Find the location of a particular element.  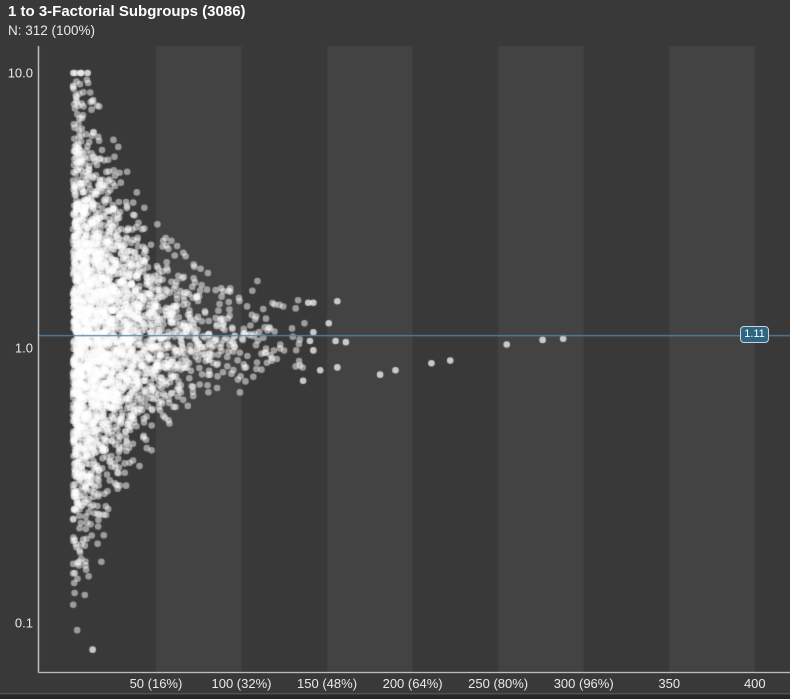

reference-line-value-box: 1.11 is located at coordinates (754, 334).